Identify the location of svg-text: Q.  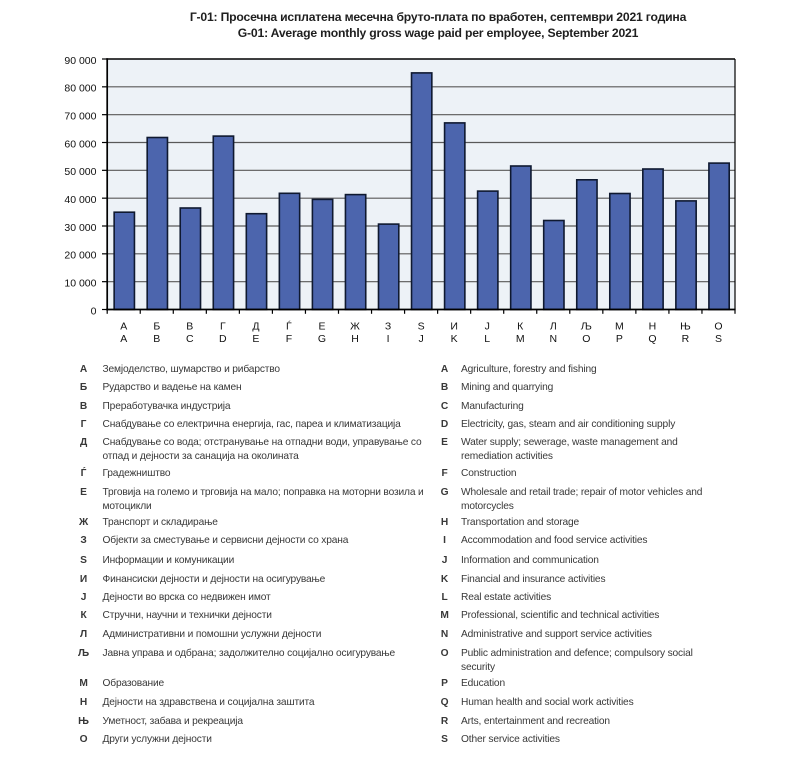
(652, 339).